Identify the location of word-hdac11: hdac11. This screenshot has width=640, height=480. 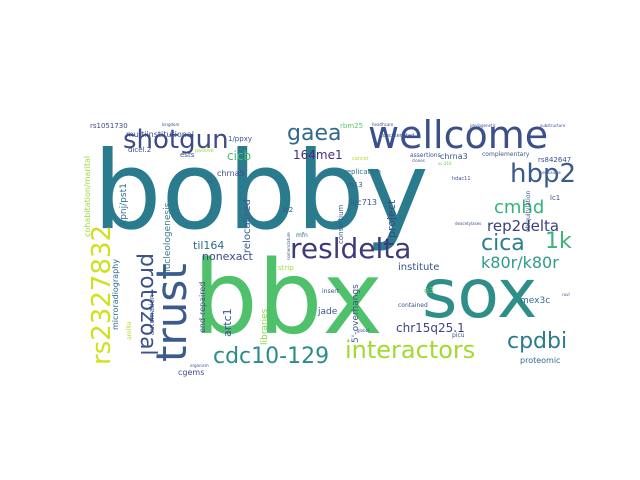
(461, 179).